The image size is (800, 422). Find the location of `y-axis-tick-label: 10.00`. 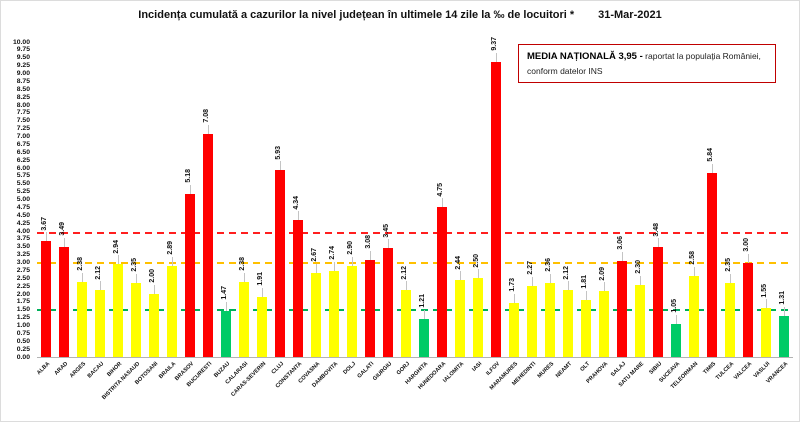

y-axis-tick-label: 10.00 is located at coordinates (21, 42).